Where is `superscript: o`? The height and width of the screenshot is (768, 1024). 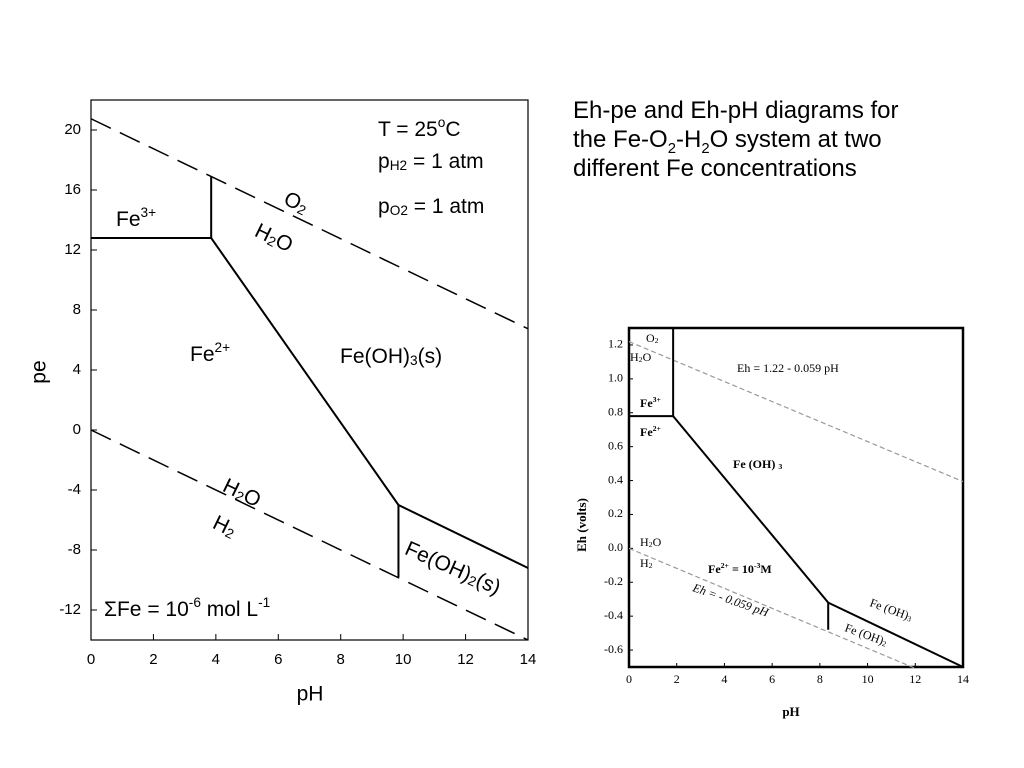 superscript: o is located at coordinates (442, 122).